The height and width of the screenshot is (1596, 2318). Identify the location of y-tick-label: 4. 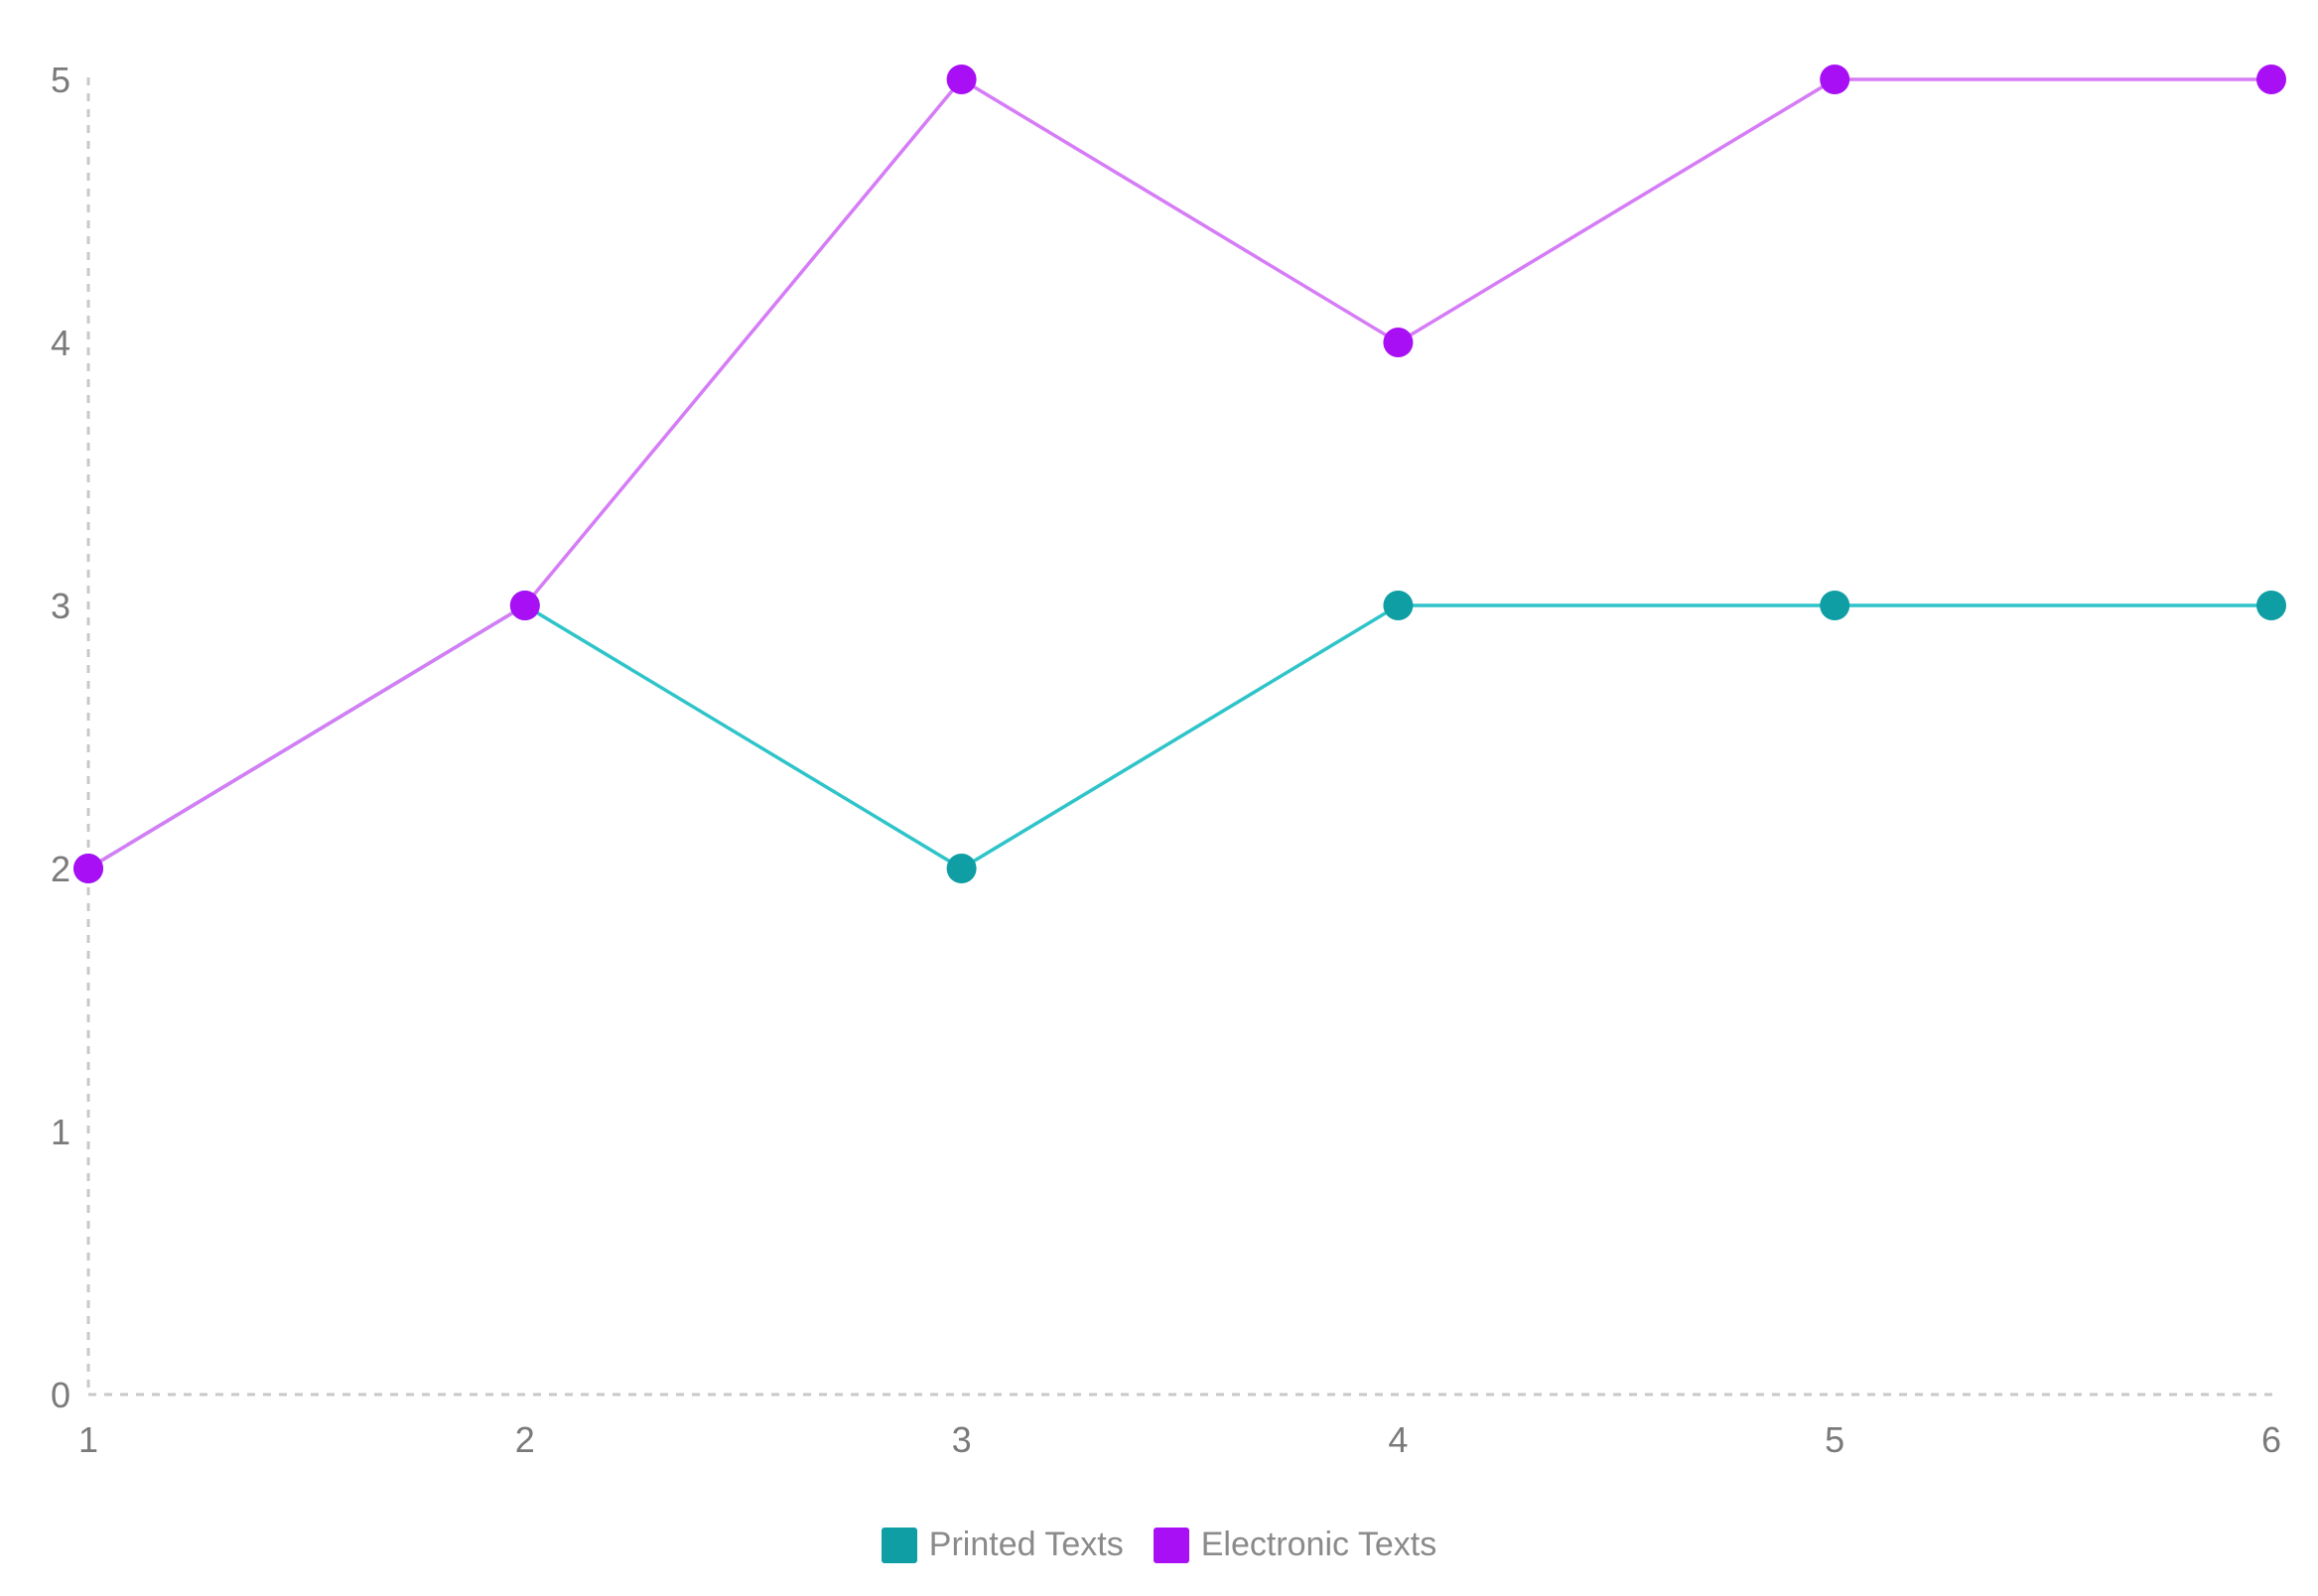
(60, 343).